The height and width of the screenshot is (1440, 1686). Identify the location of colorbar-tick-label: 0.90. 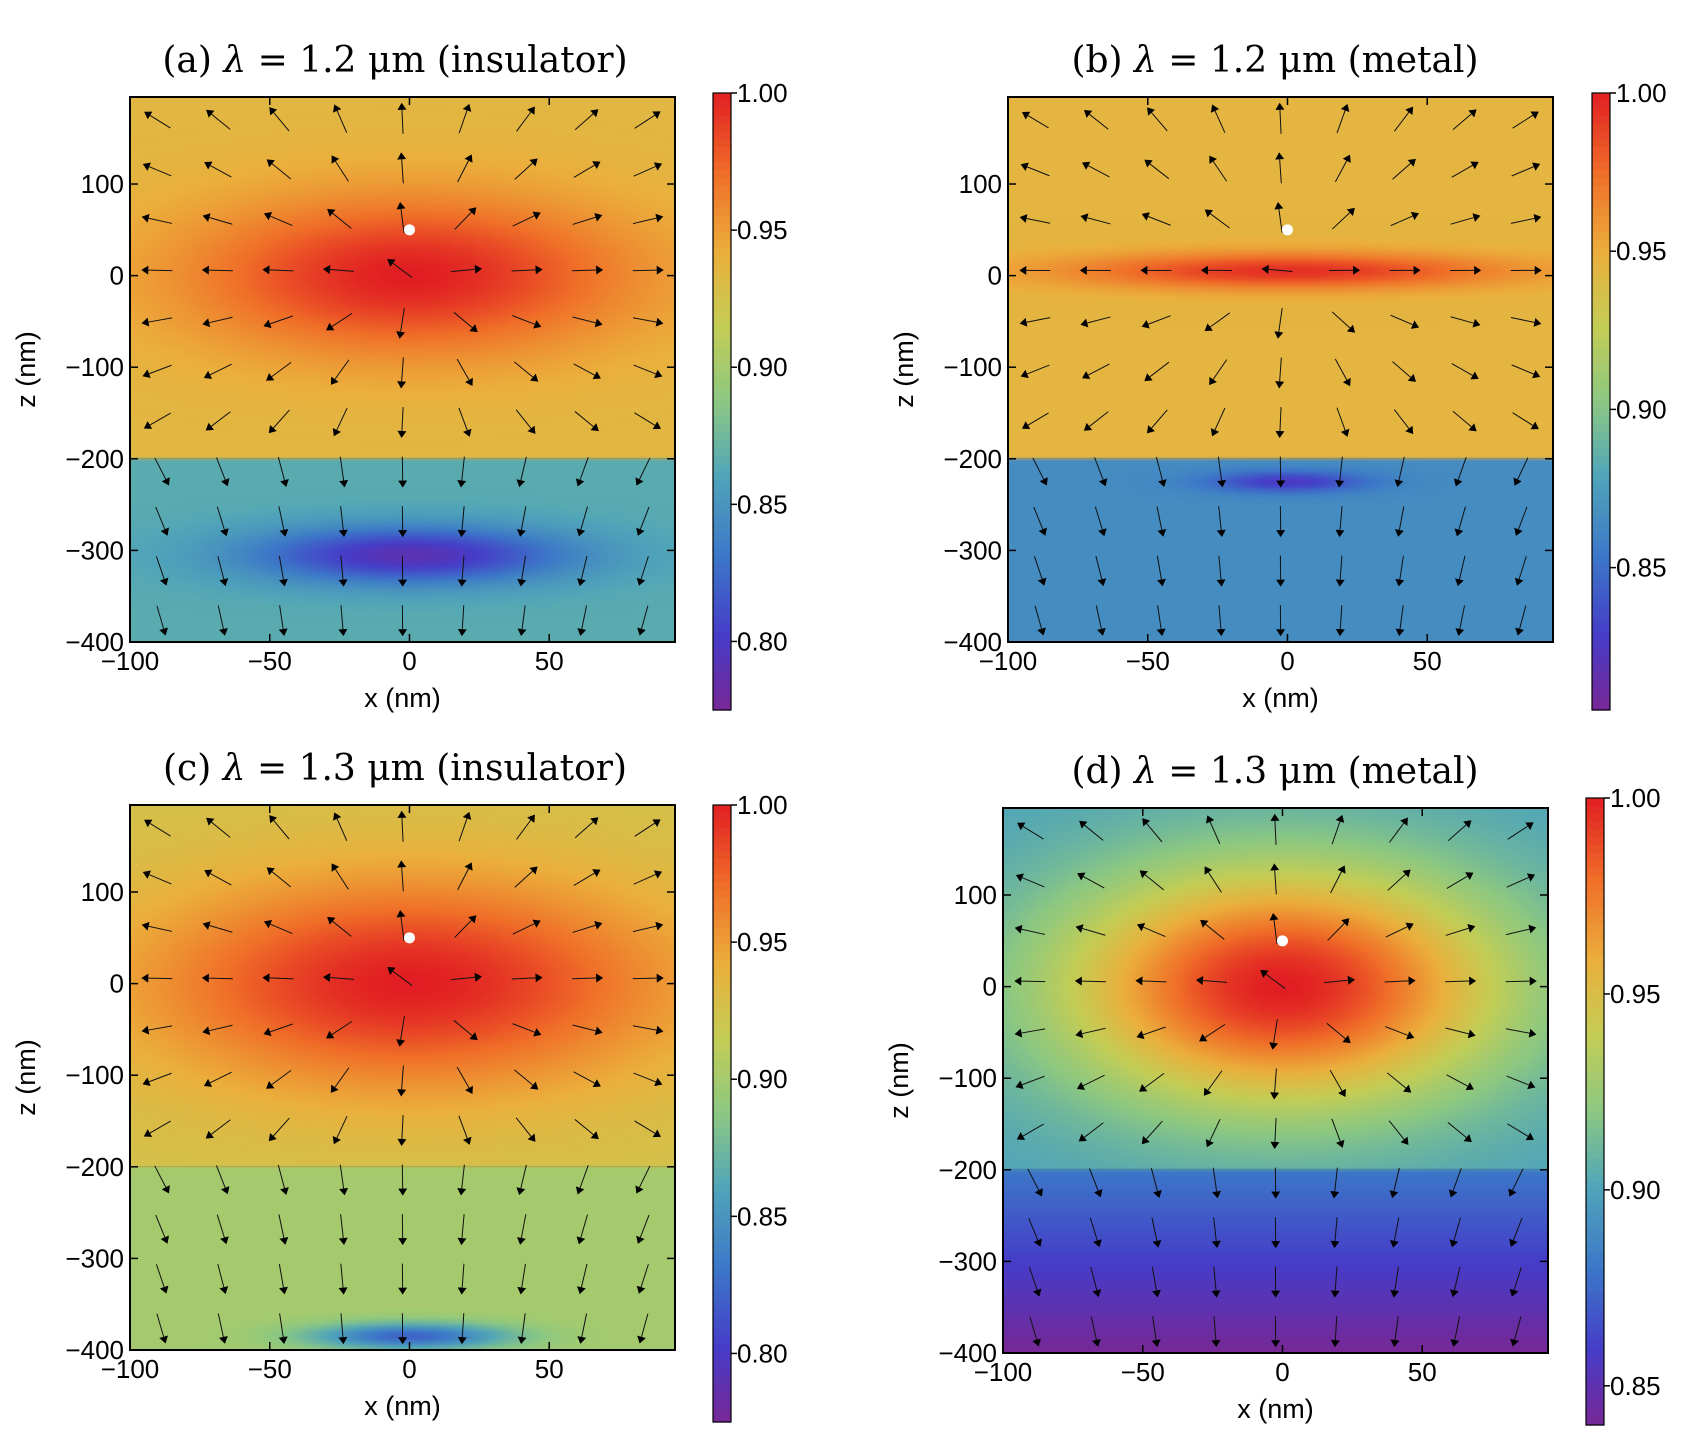
(1635, 1190).